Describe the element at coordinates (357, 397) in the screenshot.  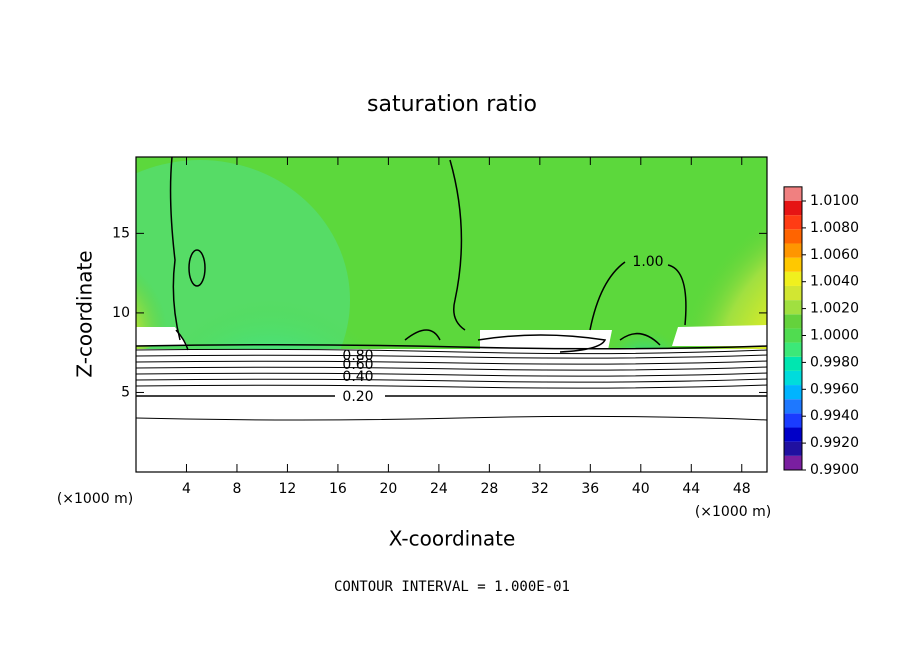
I see `contour-label: 0.20` at that location.